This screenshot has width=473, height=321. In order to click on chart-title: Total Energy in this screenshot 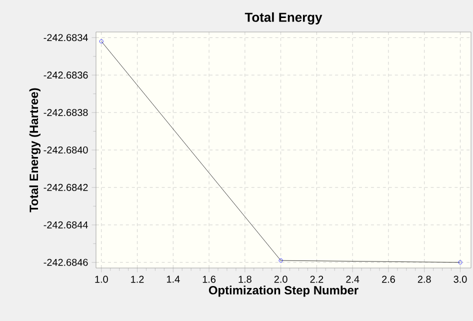, I will do `click(283, 18)`.